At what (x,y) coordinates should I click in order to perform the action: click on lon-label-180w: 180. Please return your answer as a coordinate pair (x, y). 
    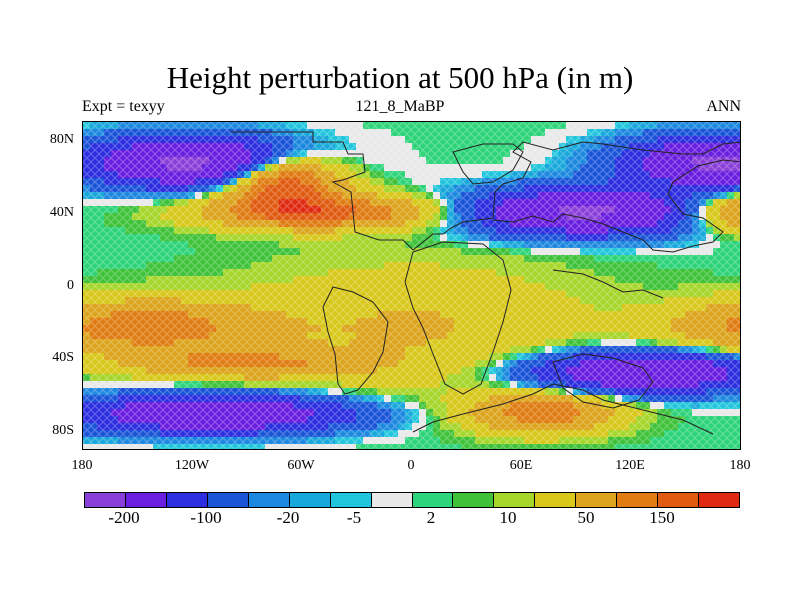
    Looking at the image, I should click on (82, 465).